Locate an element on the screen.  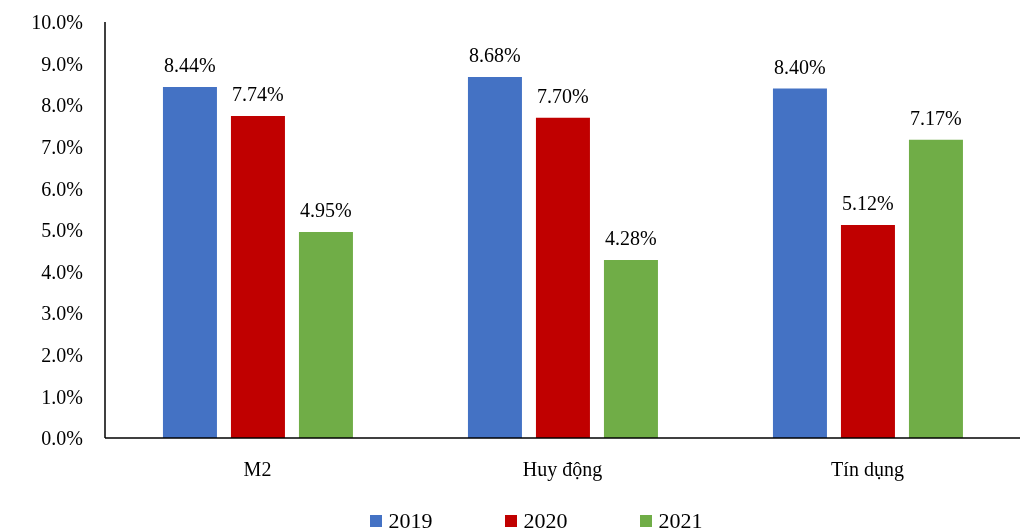
y-tick-label: 10.0% is located at coordinates (57, 22).